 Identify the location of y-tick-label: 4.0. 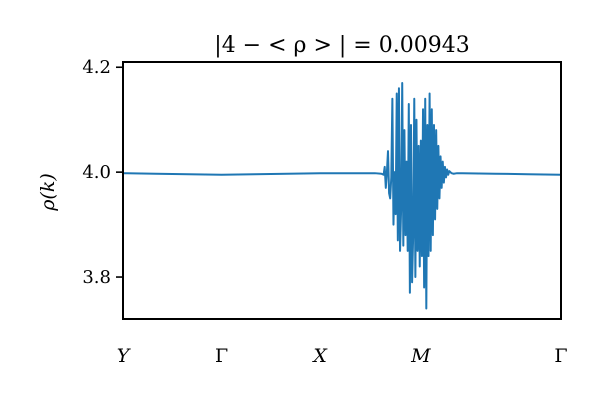
(96, 172).